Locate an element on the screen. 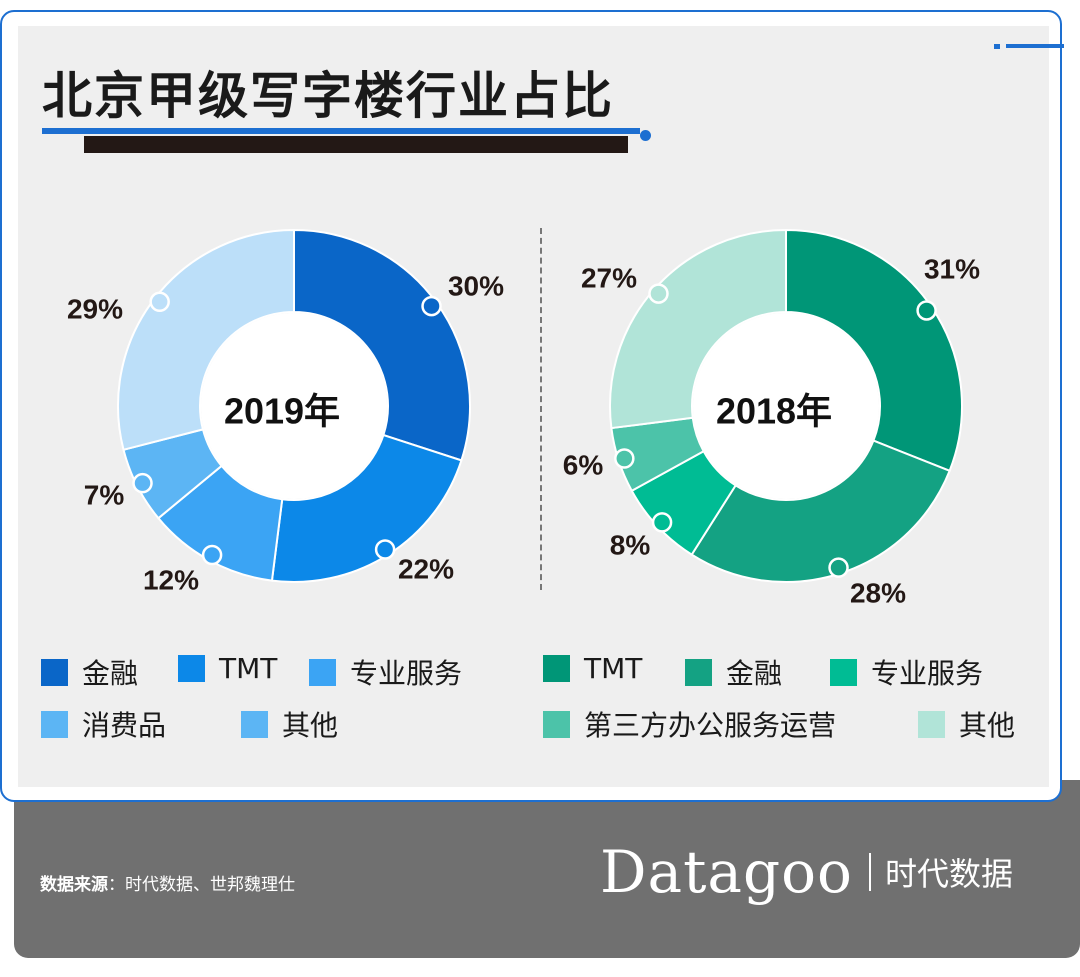 This screenshot has height=977, width=1080. slice-value-label: 31% is located at coordinates (952, 268).